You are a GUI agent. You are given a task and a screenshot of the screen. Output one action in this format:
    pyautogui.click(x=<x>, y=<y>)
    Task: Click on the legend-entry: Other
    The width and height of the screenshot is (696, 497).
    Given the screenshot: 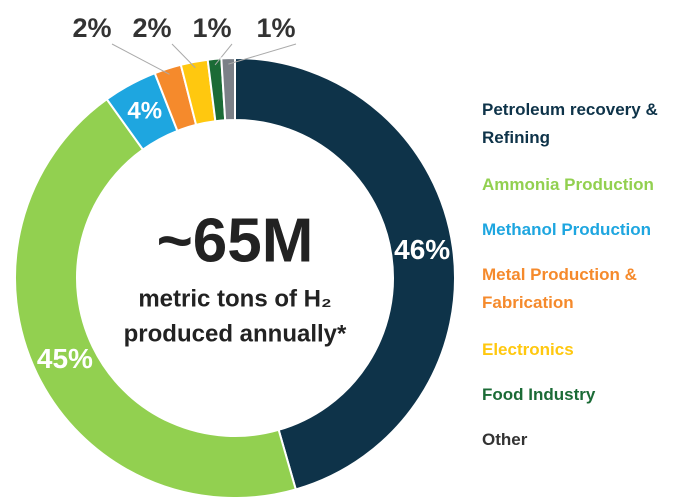 What is the action you would take?
    pyautogui.click(x=505, y=439)
    